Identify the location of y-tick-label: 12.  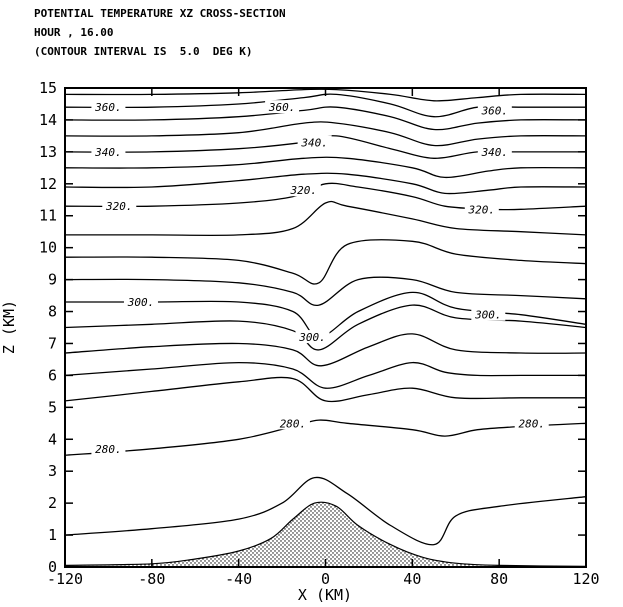
(48, 184).